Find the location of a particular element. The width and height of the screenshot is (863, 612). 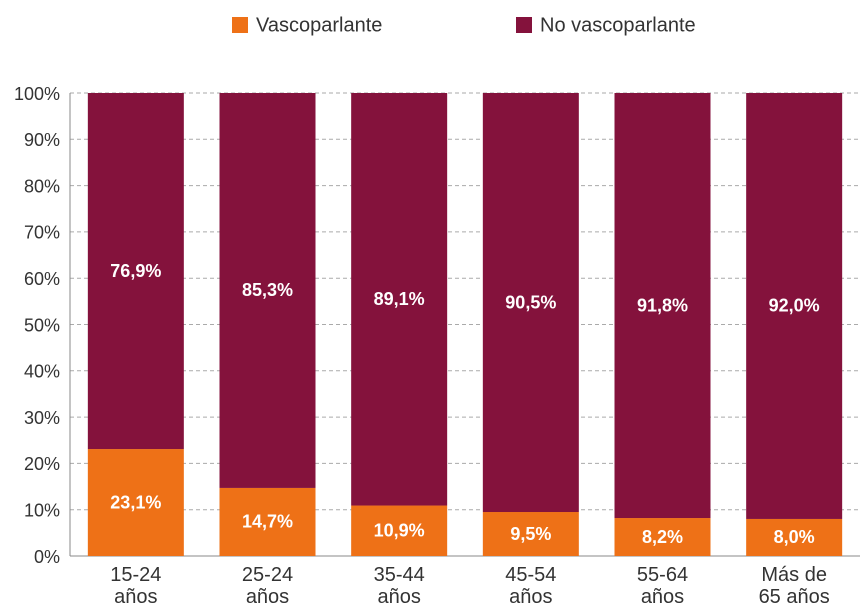

y-tick-label: 0% is located at coordinates (47, 557).